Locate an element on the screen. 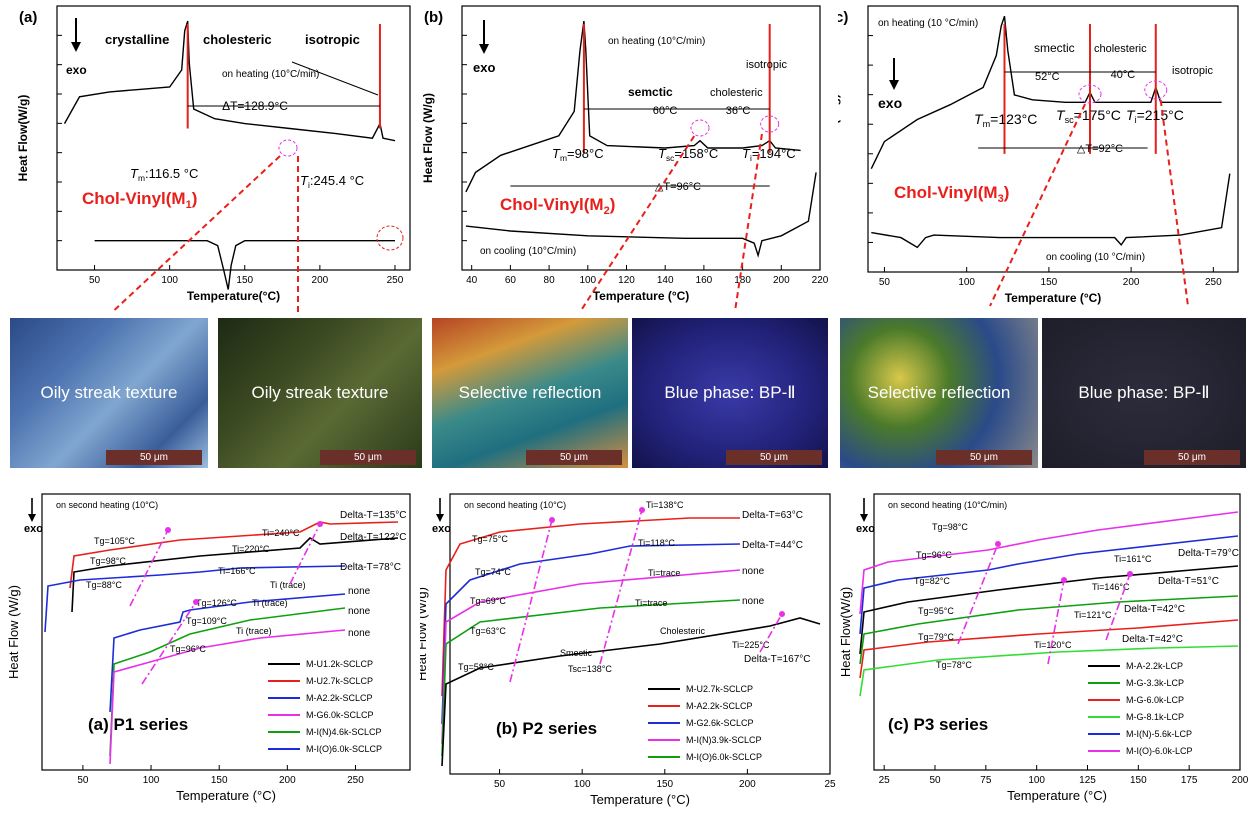 The image size is (1256, 822). pointer-arrow is located at coordinates (1037, 205).